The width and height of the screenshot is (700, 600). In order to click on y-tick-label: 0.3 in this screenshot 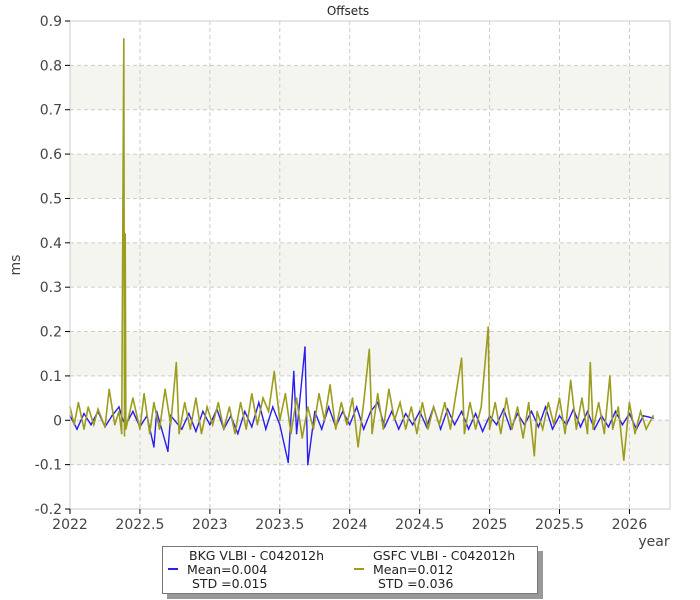, I will do `click(51, 288)`.